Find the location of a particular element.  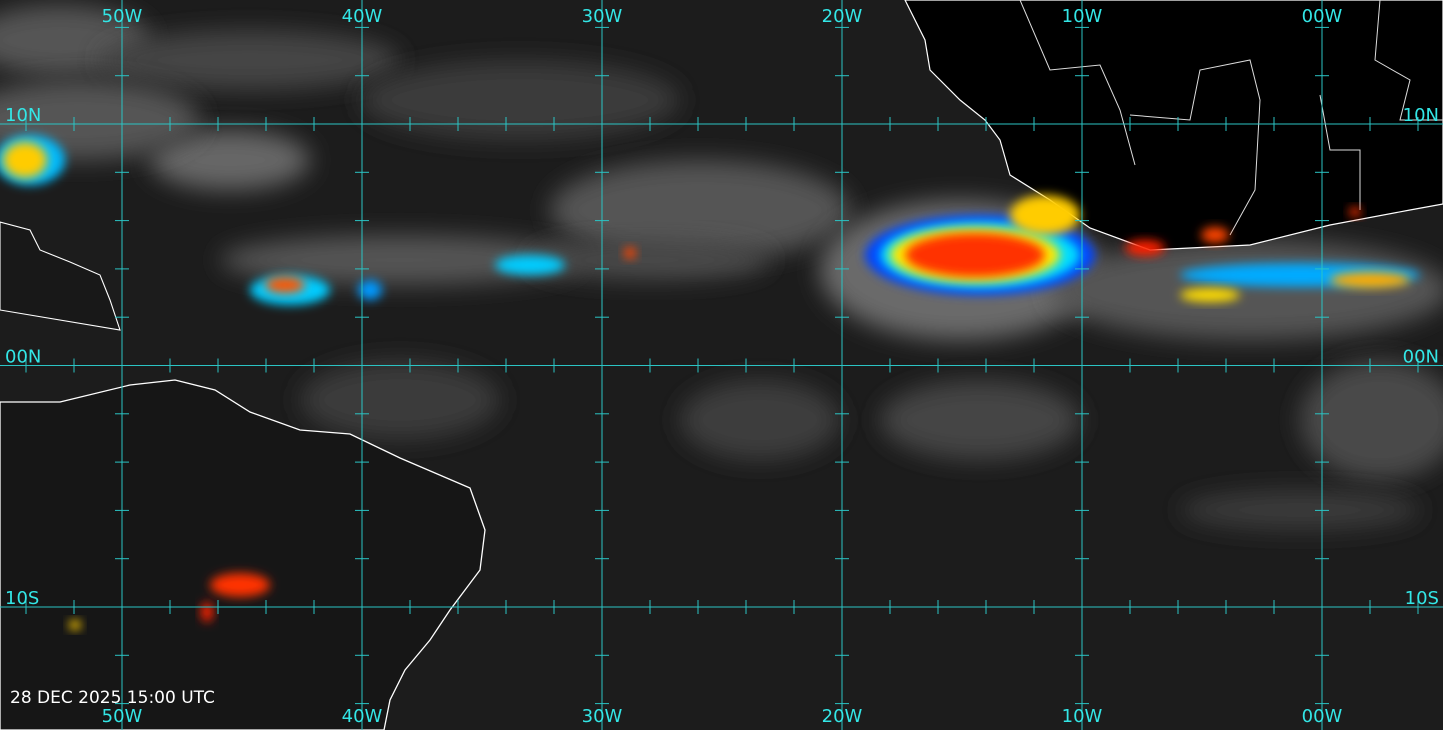

timestamp: 28 DEC 2025 15:00 UTC is located at coordinates (112, 698).